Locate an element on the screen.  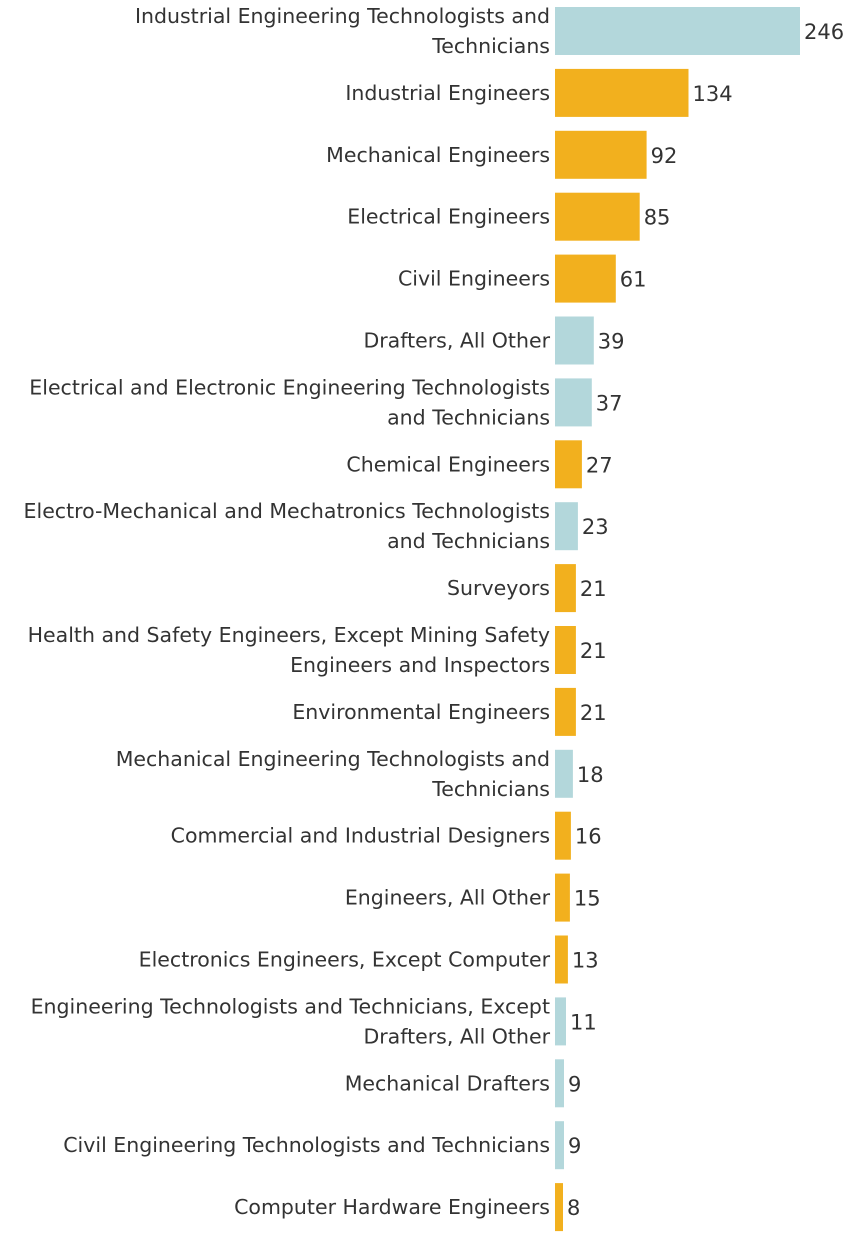
category-label-line: Mechanical Drafters is located at coordinates (447, 1083).